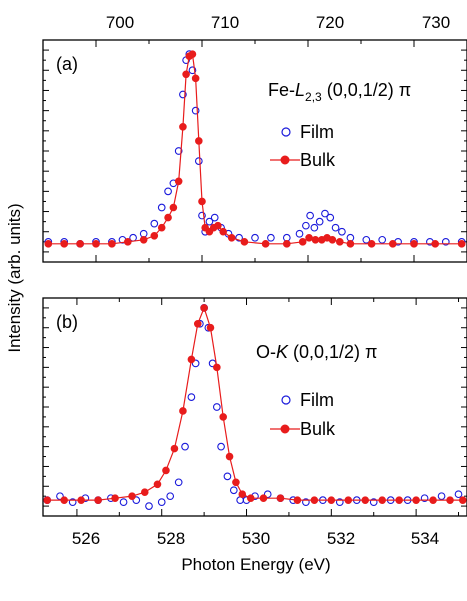  Describe the element at coordinates (286, 400) in the screenshot. I see `legend-b-film-marker` at that location.